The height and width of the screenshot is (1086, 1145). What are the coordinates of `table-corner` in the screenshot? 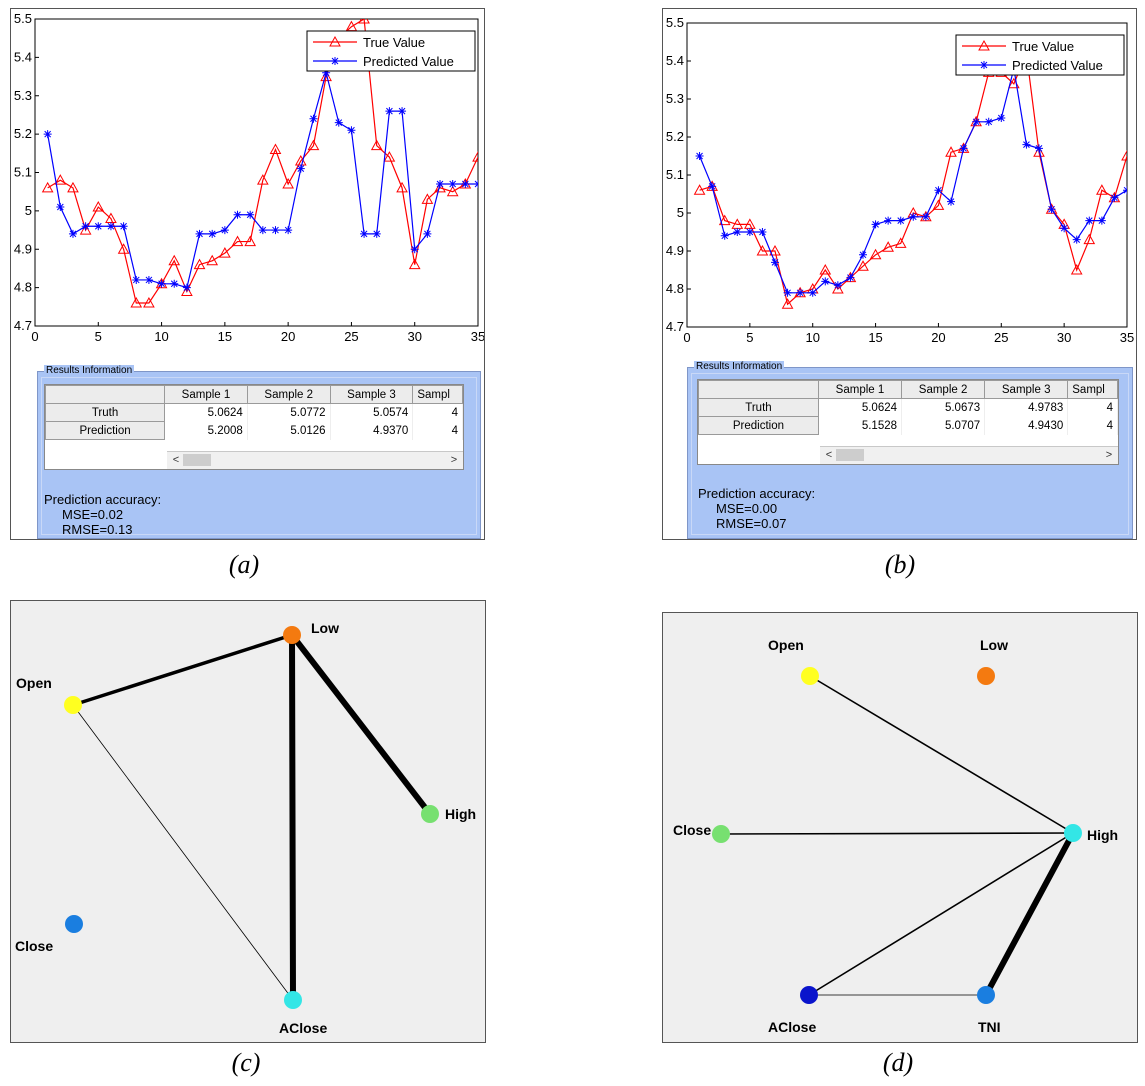 It's located at (105, 394).